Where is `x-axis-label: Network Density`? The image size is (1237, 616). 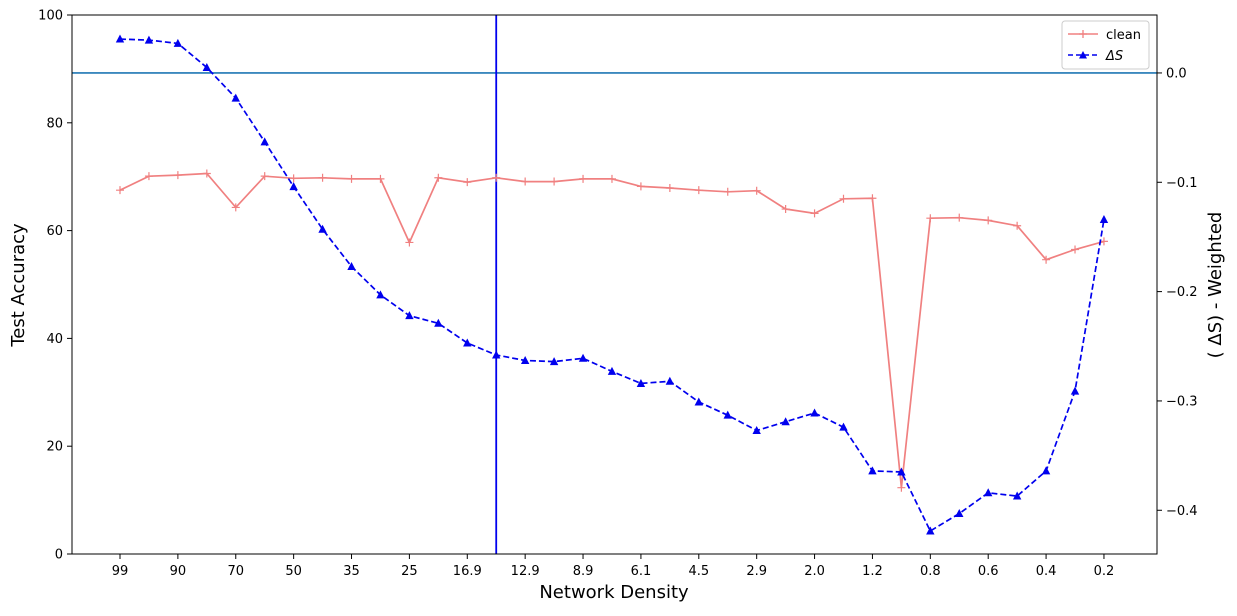 x-axis-label: Network Density is located at coordinates (614, 592).